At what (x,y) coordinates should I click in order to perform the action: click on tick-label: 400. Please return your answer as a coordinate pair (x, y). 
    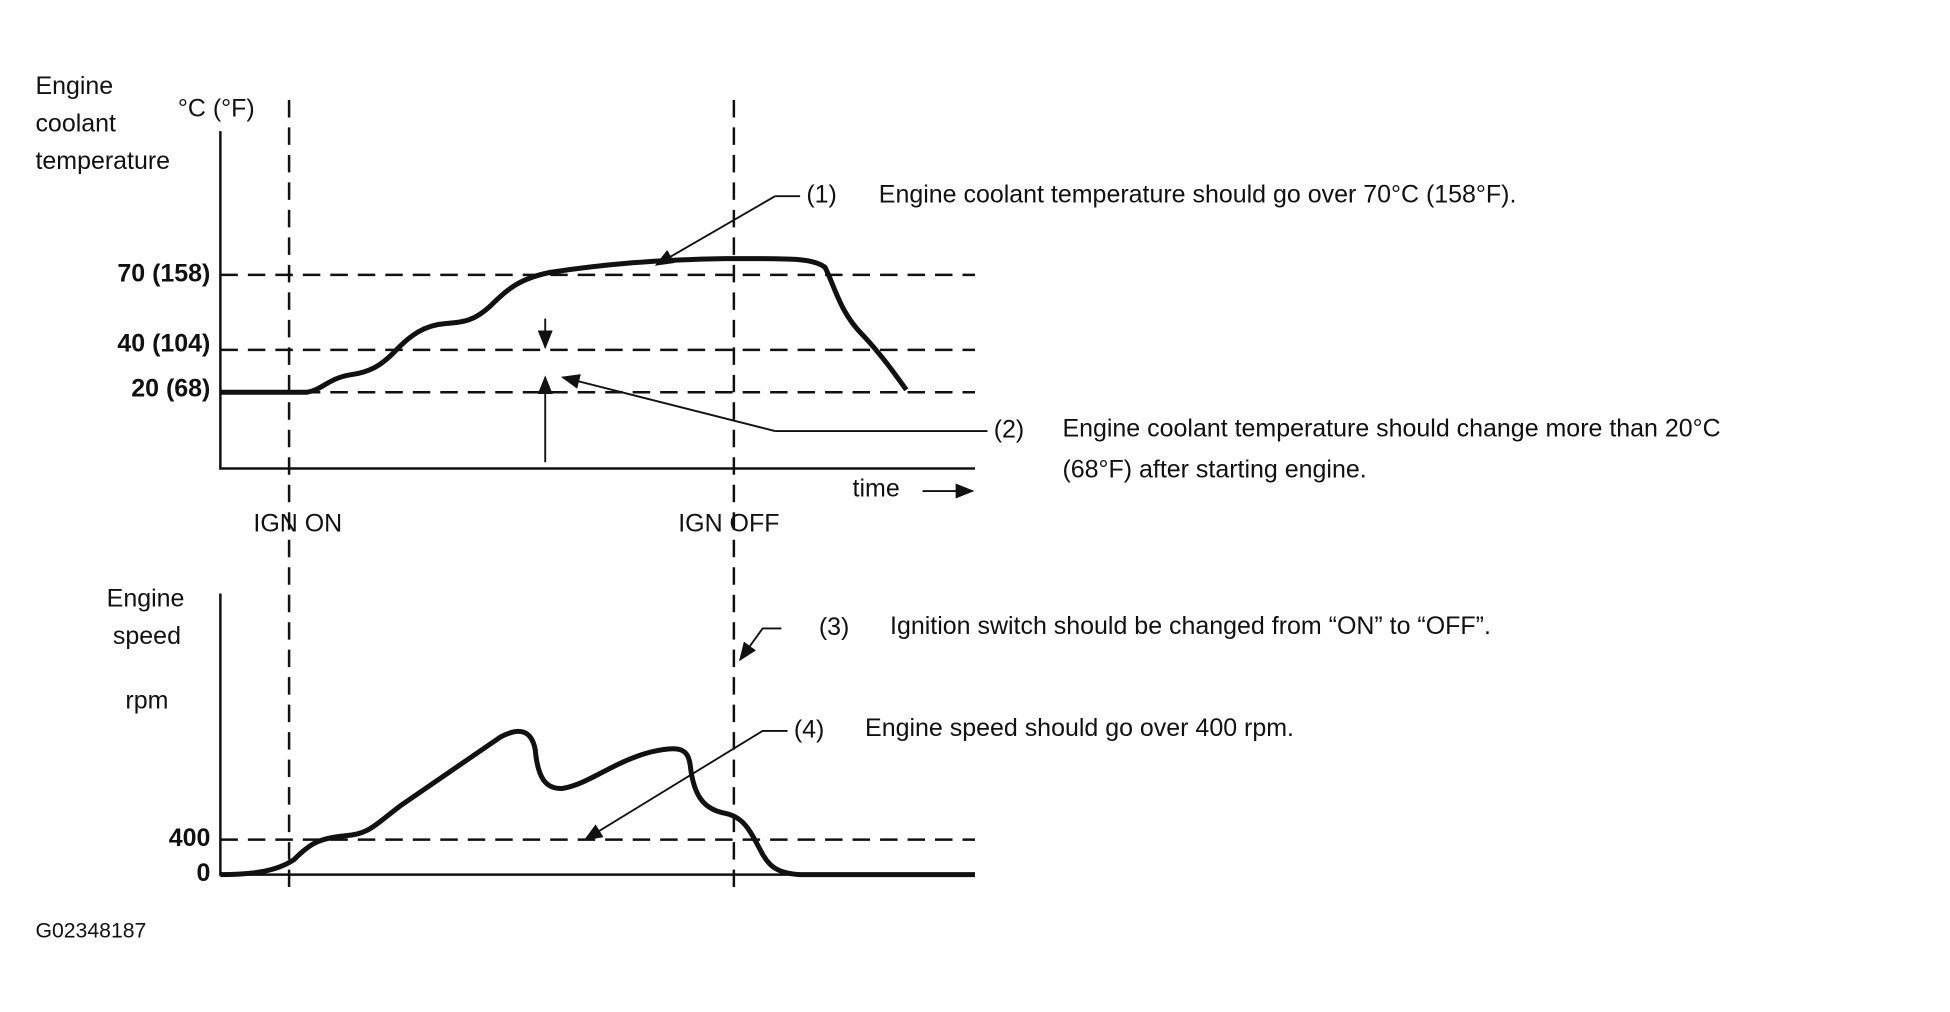
    Looking at the image, I should click on (190, 838).